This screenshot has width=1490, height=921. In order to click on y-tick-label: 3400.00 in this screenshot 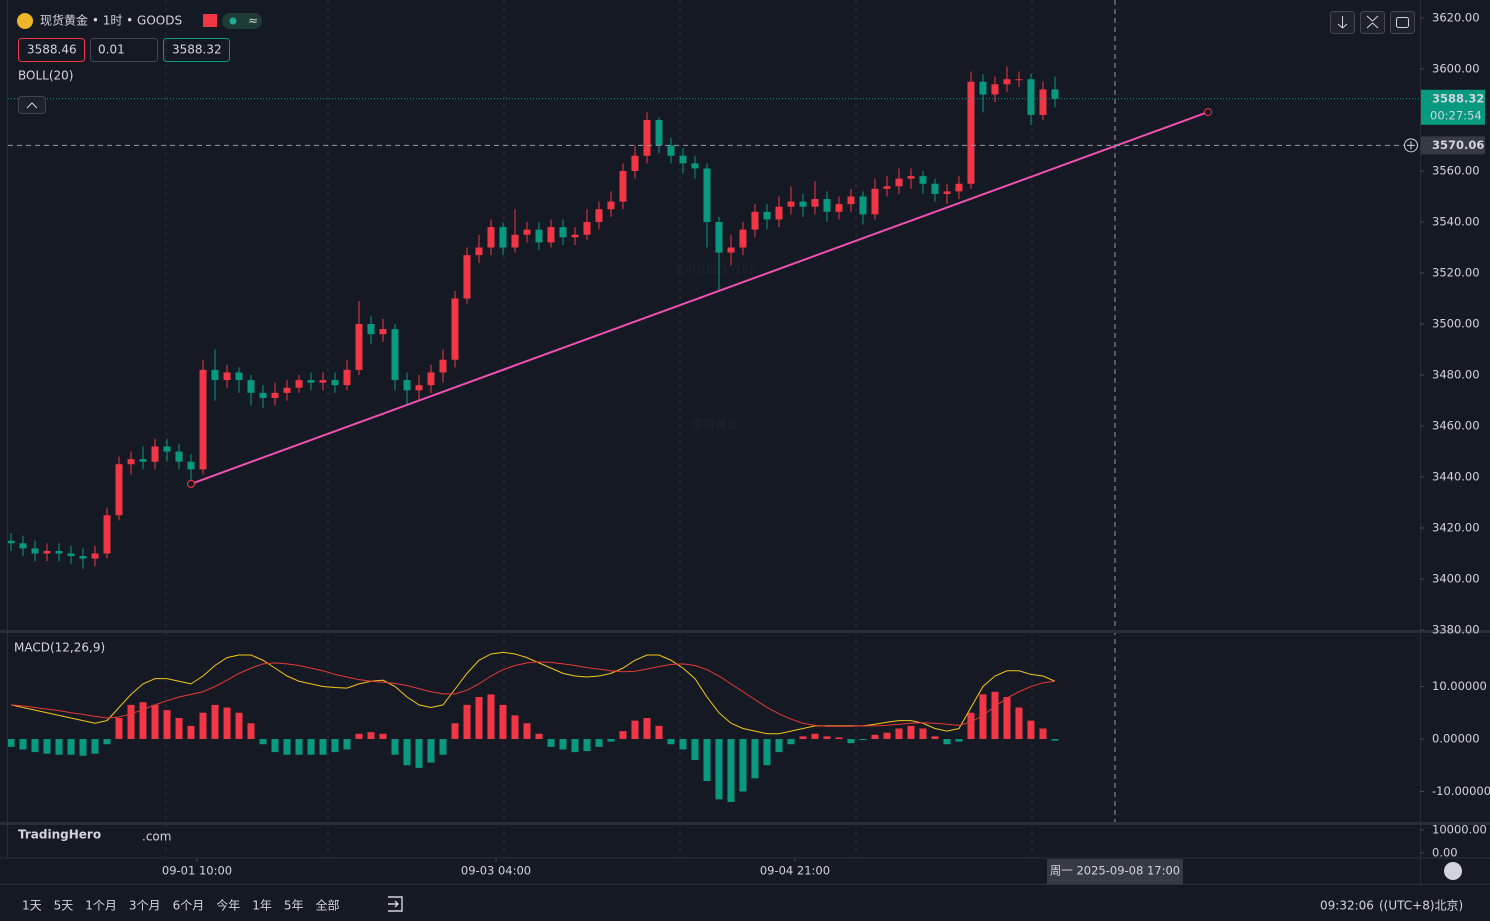, I will do `click(1456, 578)`.